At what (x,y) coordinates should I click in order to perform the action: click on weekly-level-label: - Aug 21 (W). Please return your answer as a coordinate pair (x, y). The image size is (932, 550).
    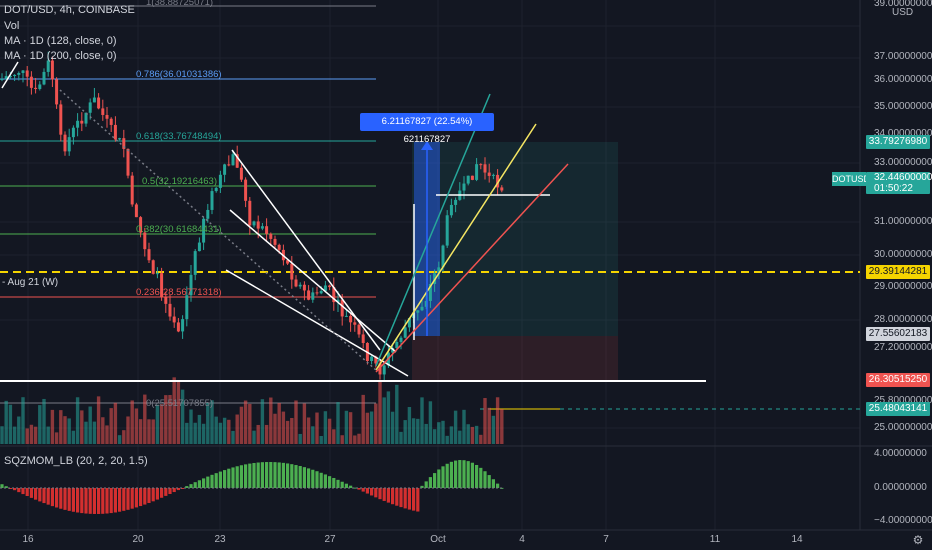
    Looking at the image, I should click on (30, 282).